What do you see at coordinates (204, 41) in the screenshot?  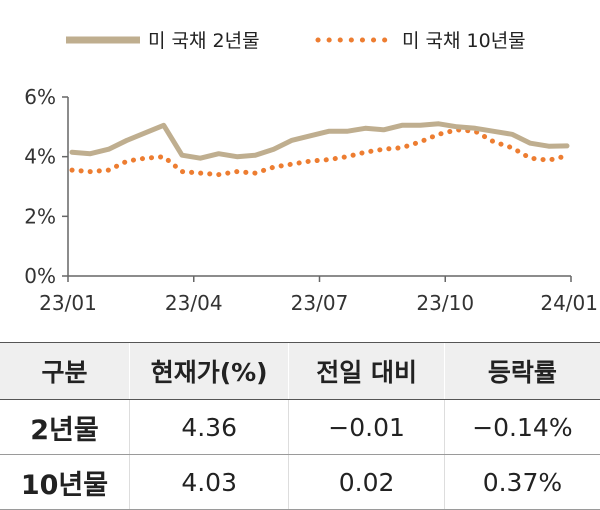 I see `legend-label-2y: 미 국채 2년물` at bounding box center [204, 41].